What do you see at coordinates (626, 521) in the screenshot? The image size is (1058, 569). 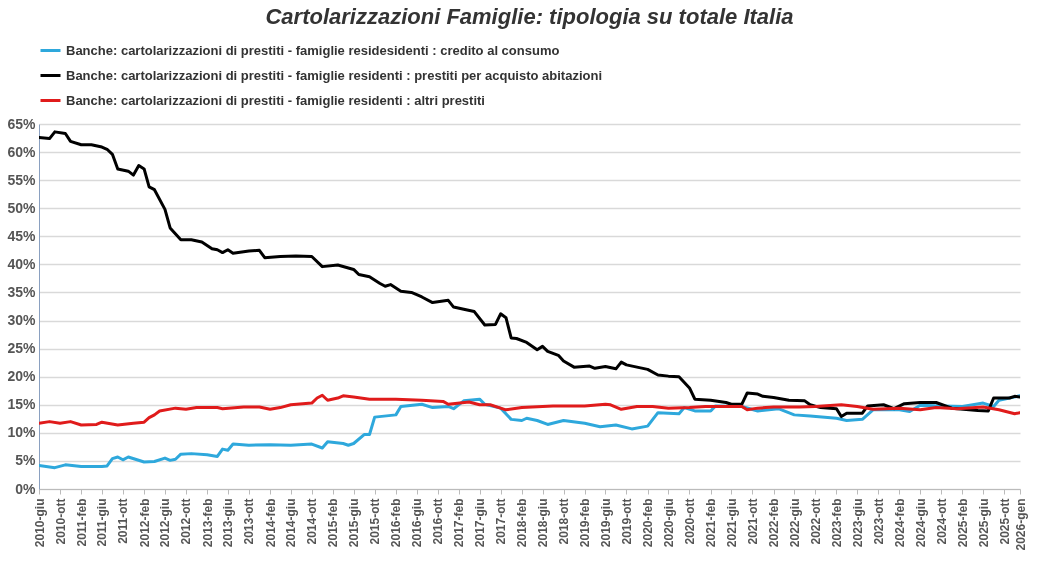 I see `x-tick-label: 2019-ott` at bounding box center [626, 521].